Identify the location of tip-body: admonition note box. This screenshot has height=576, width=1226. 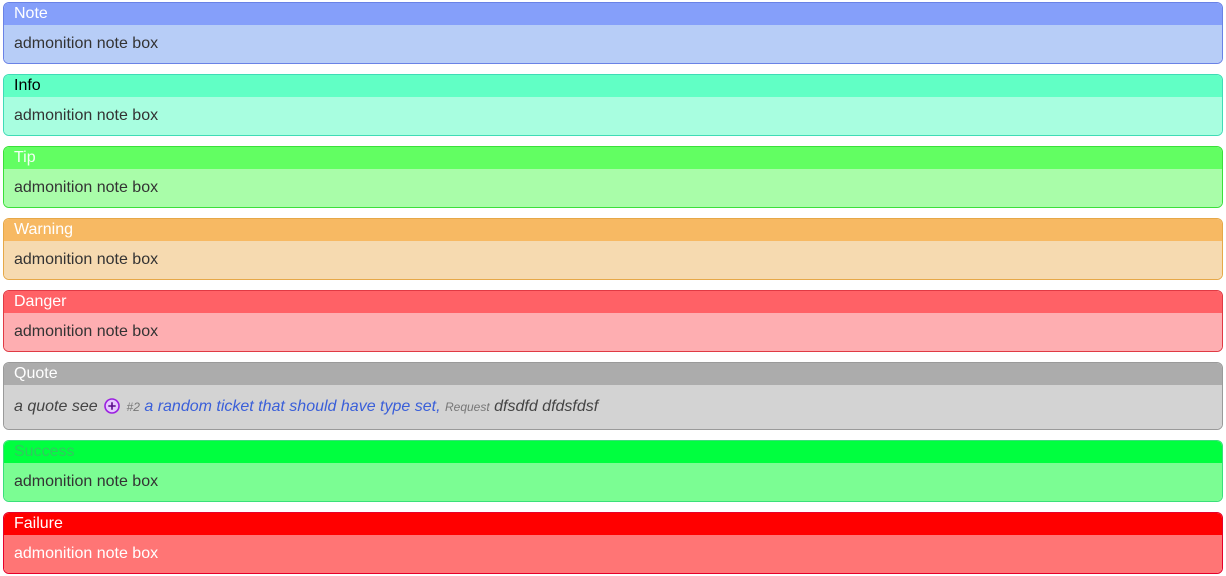
(613, 188).